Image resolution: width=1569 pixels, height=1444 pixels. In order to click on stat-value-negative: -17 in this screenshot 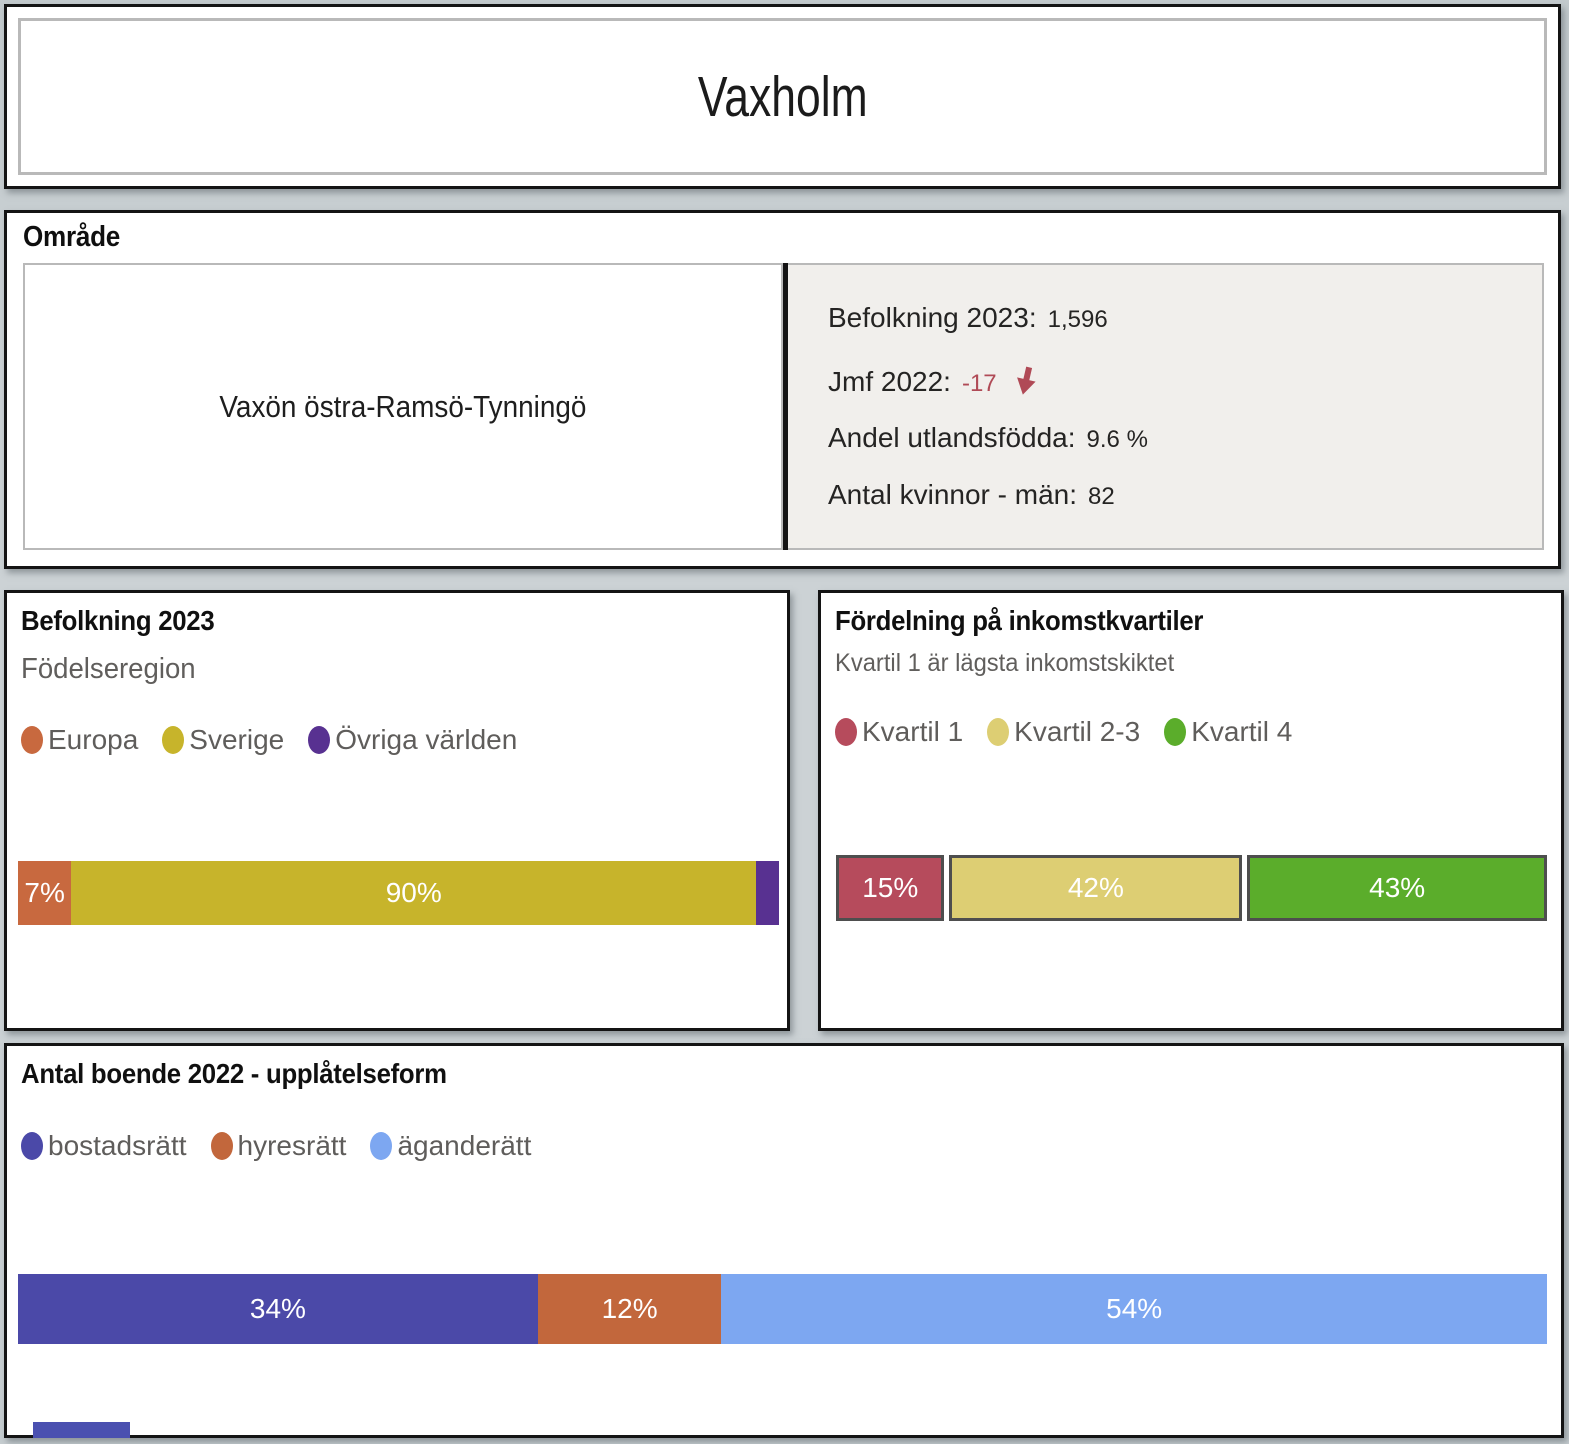, I will do `click(979, 383)`.